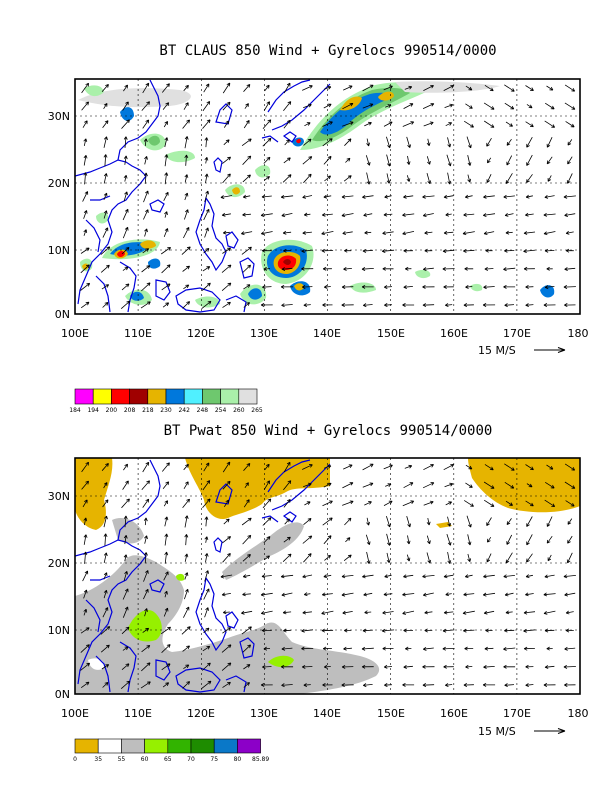 This screenshot has width=612, height=792. What do you see at coordinates (62, 694) in the screenshot?
I see `panel2-ytick: 0N` at bounding box center [62, 694].